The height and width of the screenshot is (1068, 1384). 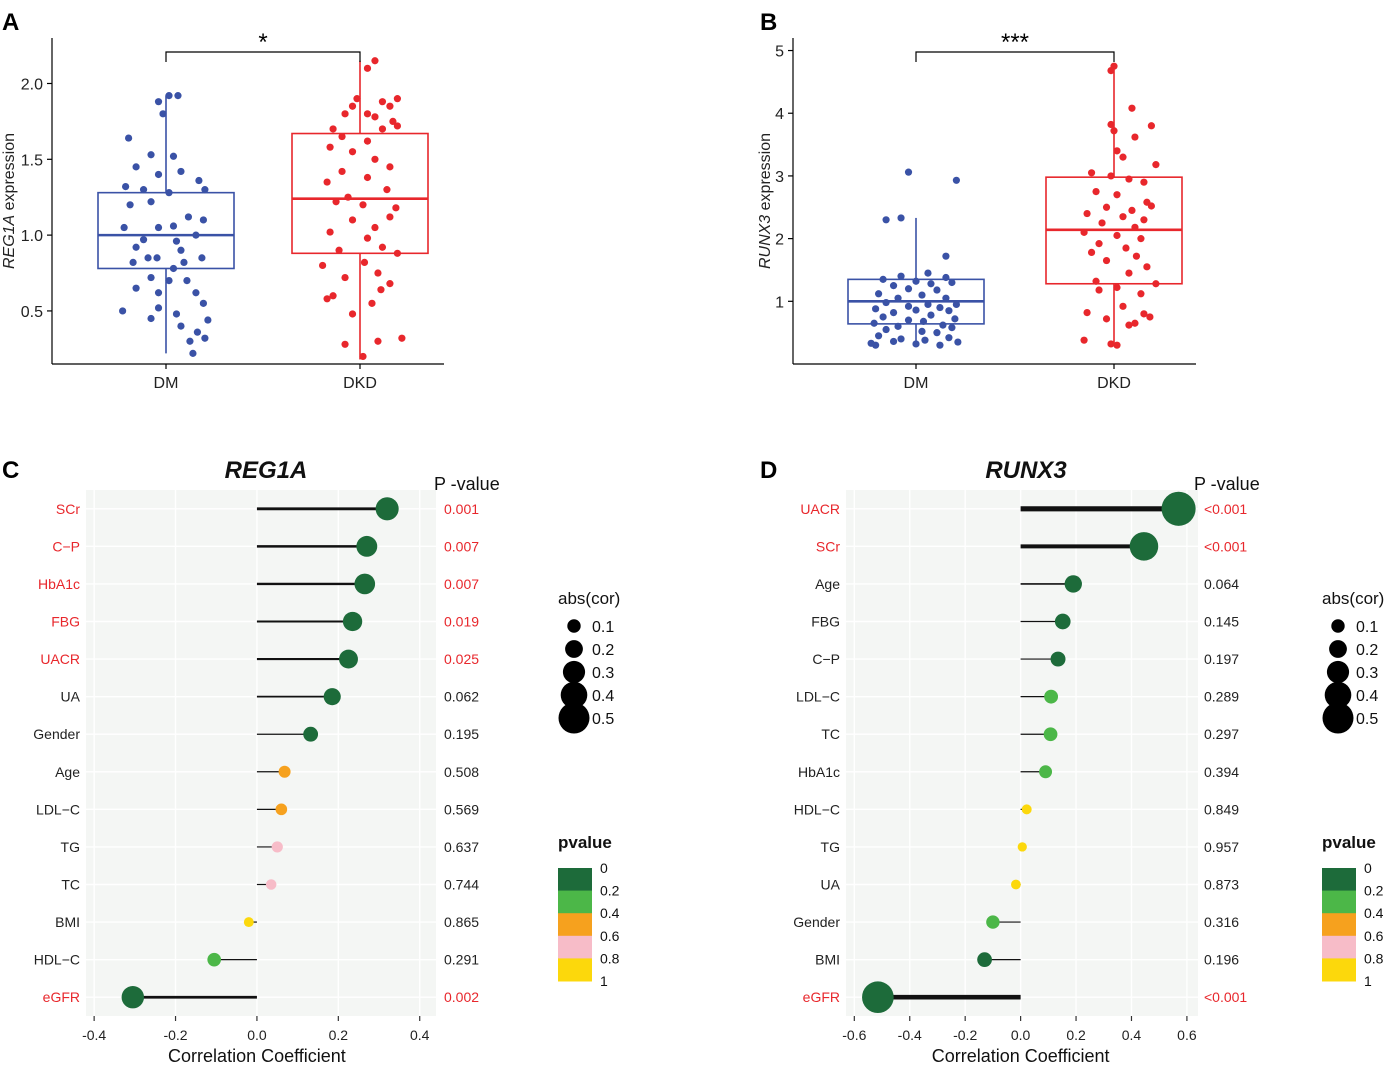 What do you see at coordinates (779, 177) in the screenshot?
I see `y-tick-label: 3` at bounding box center [779, 177].